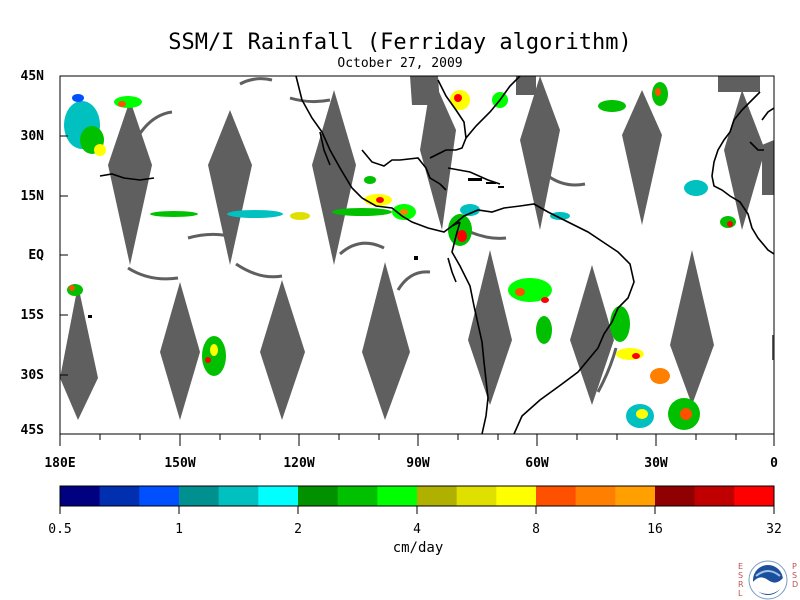 The image size is (800, 600). What do you see at coordinates (60, 463) in the screenshot?
I see `lon-label-180e: 180E` at bounding box center [60, 463].